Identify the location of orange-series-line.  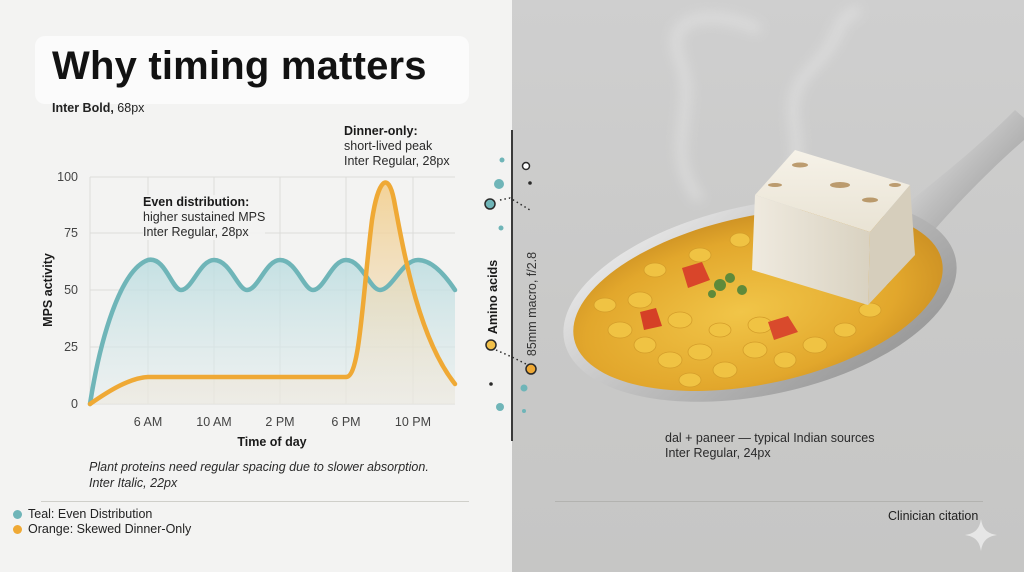
(272, 293).